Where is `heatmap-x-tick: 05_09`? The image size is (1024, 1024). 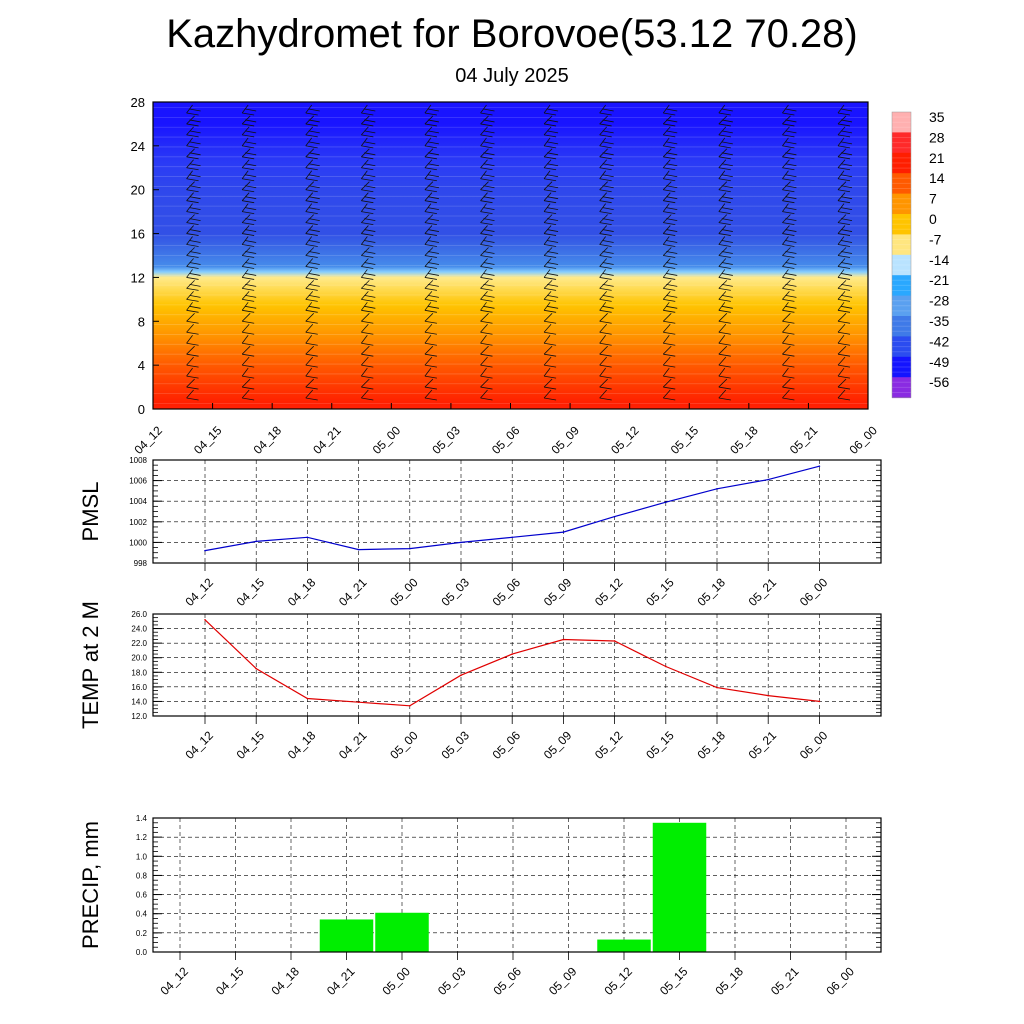 heatmap-x-tick: 05_09 is located at coordinates (566, 440).